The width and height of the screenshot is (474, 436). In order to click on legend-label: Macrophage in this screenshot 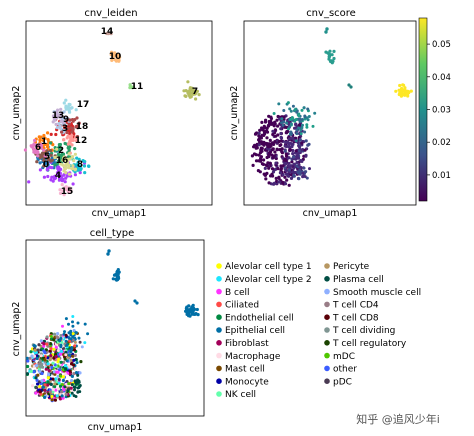, I will do `click(253, 357)`.